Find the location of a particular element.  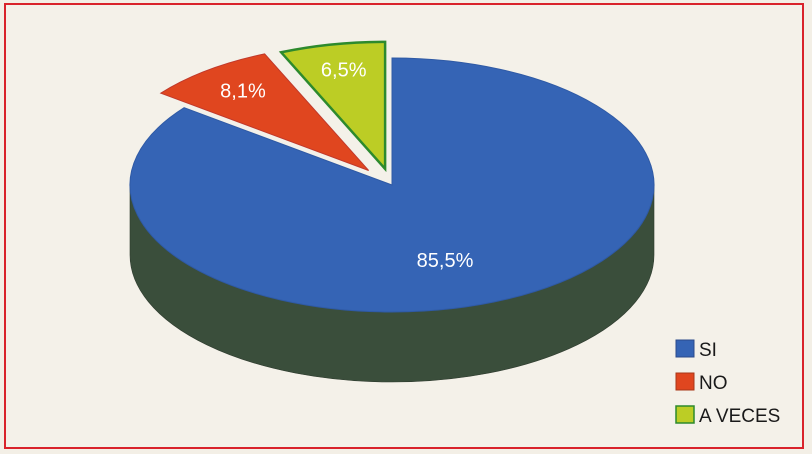

legend-label-si: SI is located at coordinates (708, 350).